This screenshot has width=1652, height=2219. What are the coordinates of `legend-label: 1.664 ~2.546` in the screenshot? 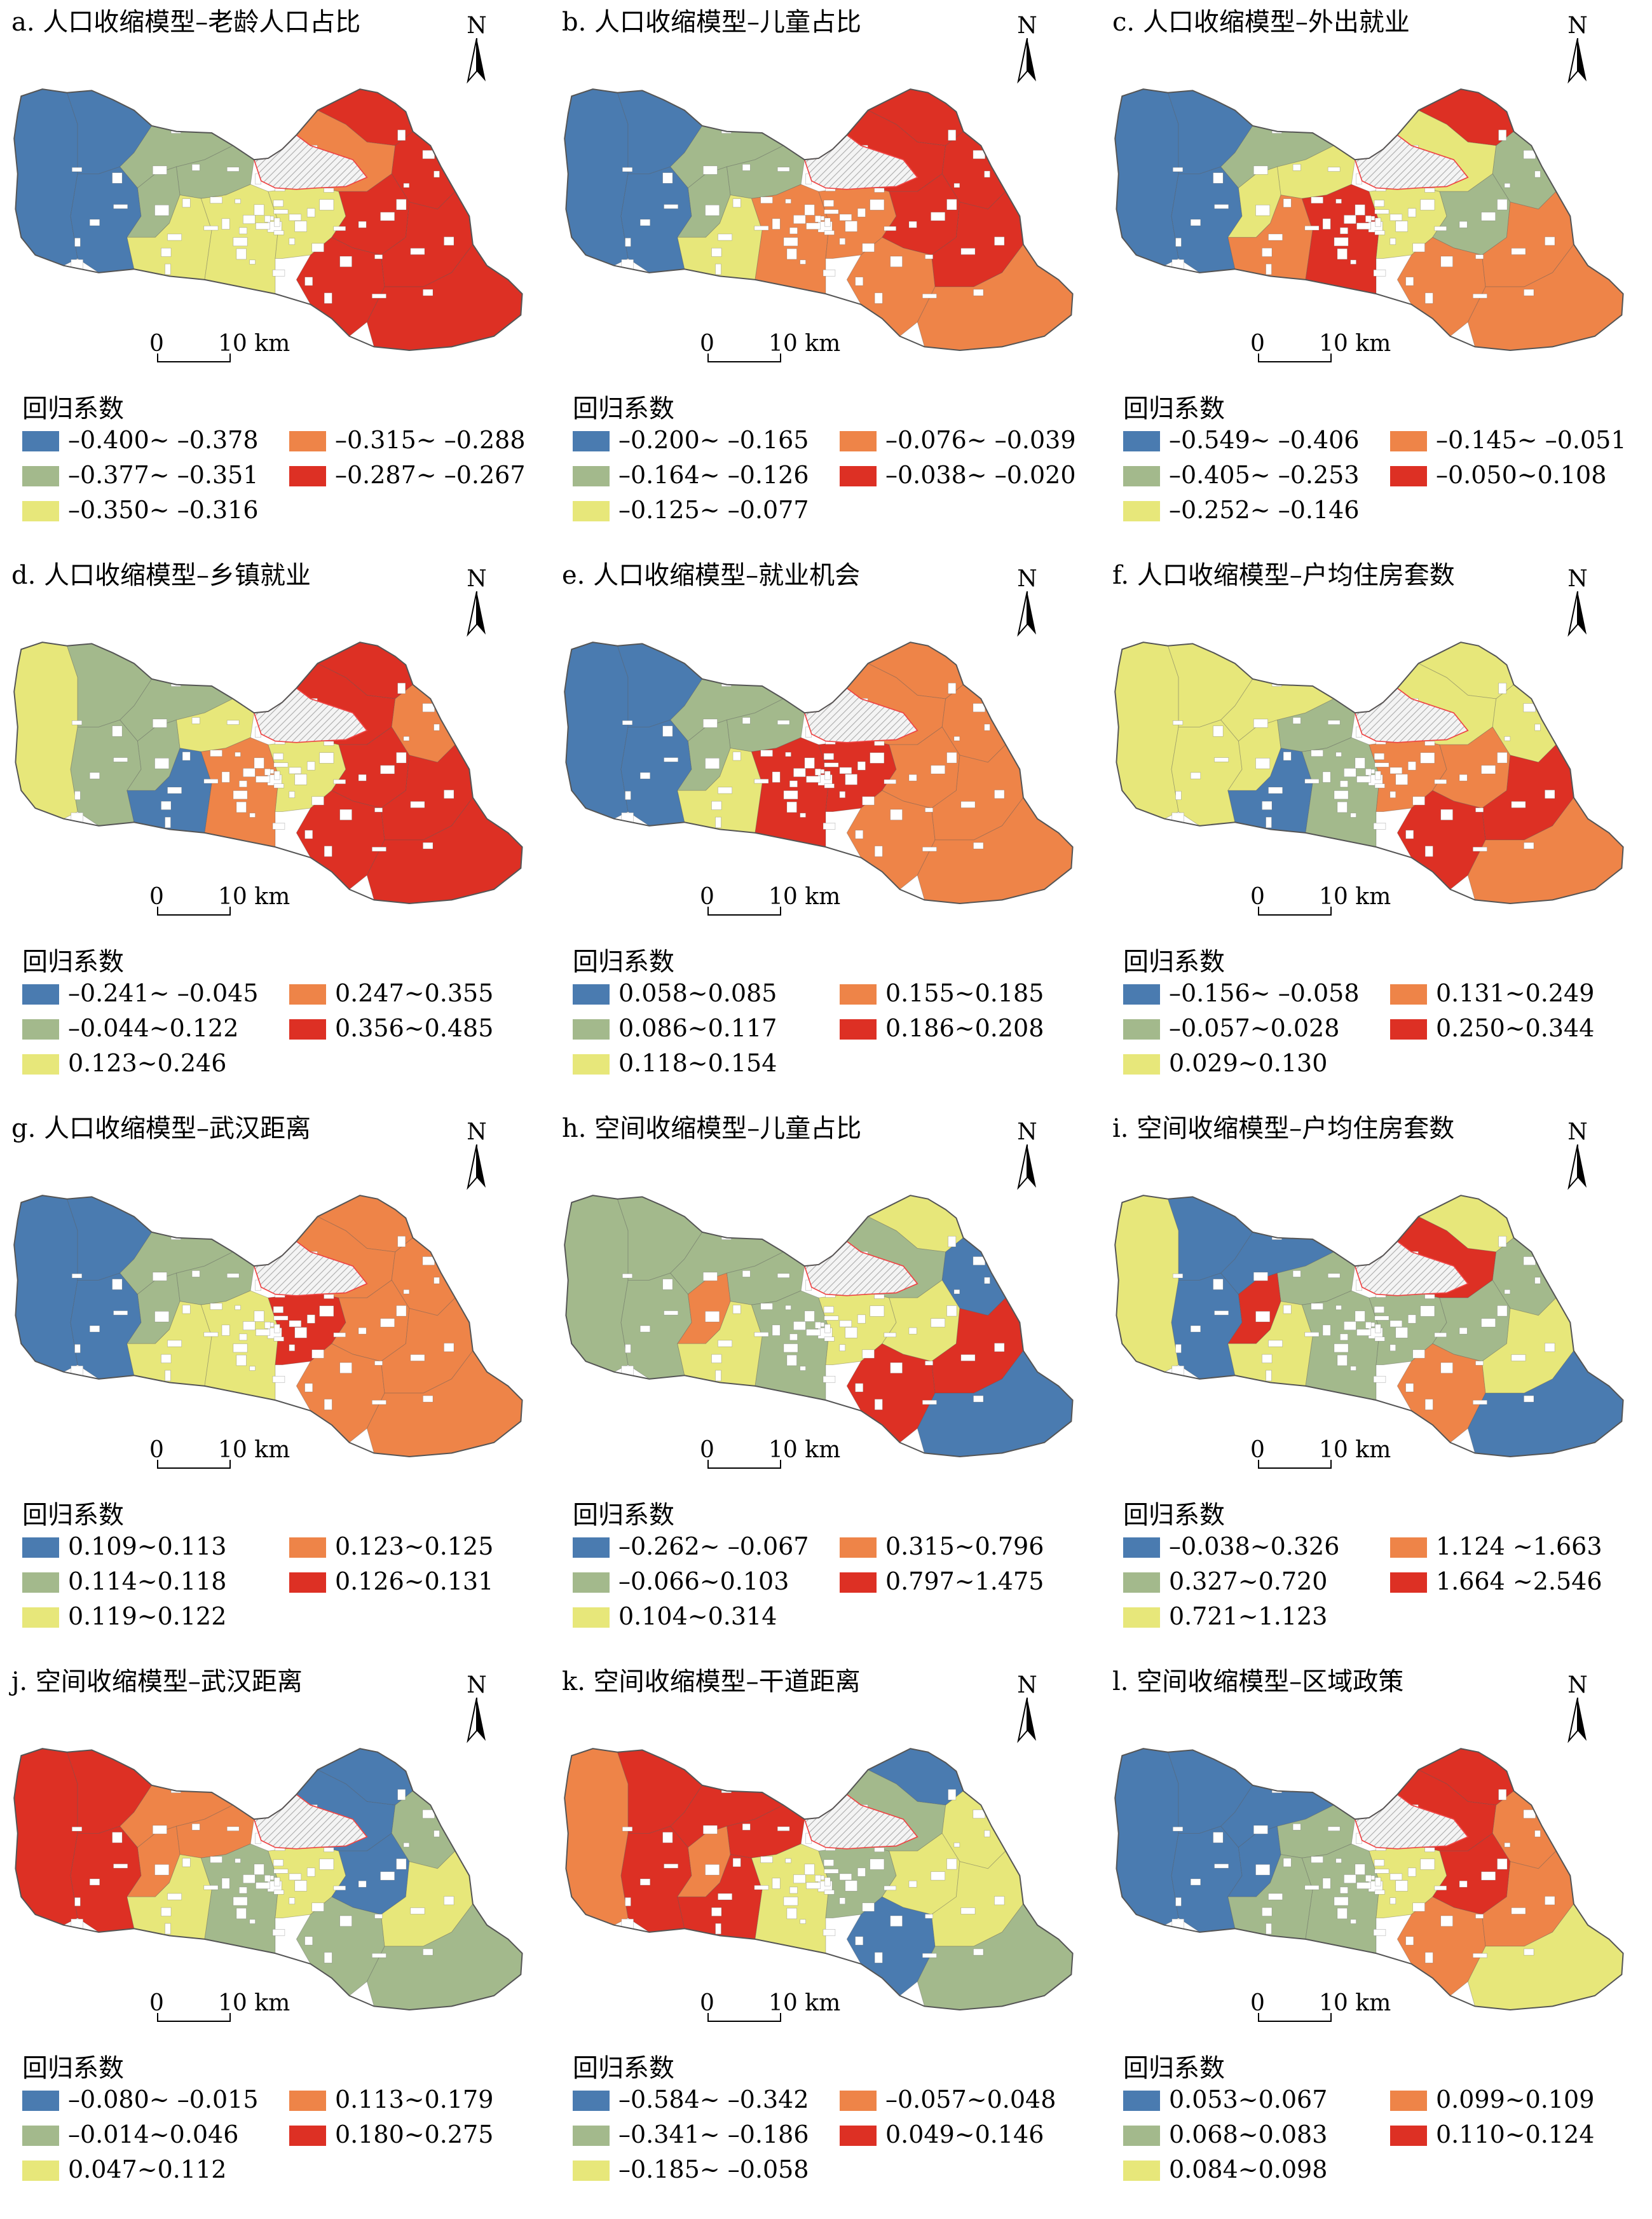 It's located at (1519, 1581).